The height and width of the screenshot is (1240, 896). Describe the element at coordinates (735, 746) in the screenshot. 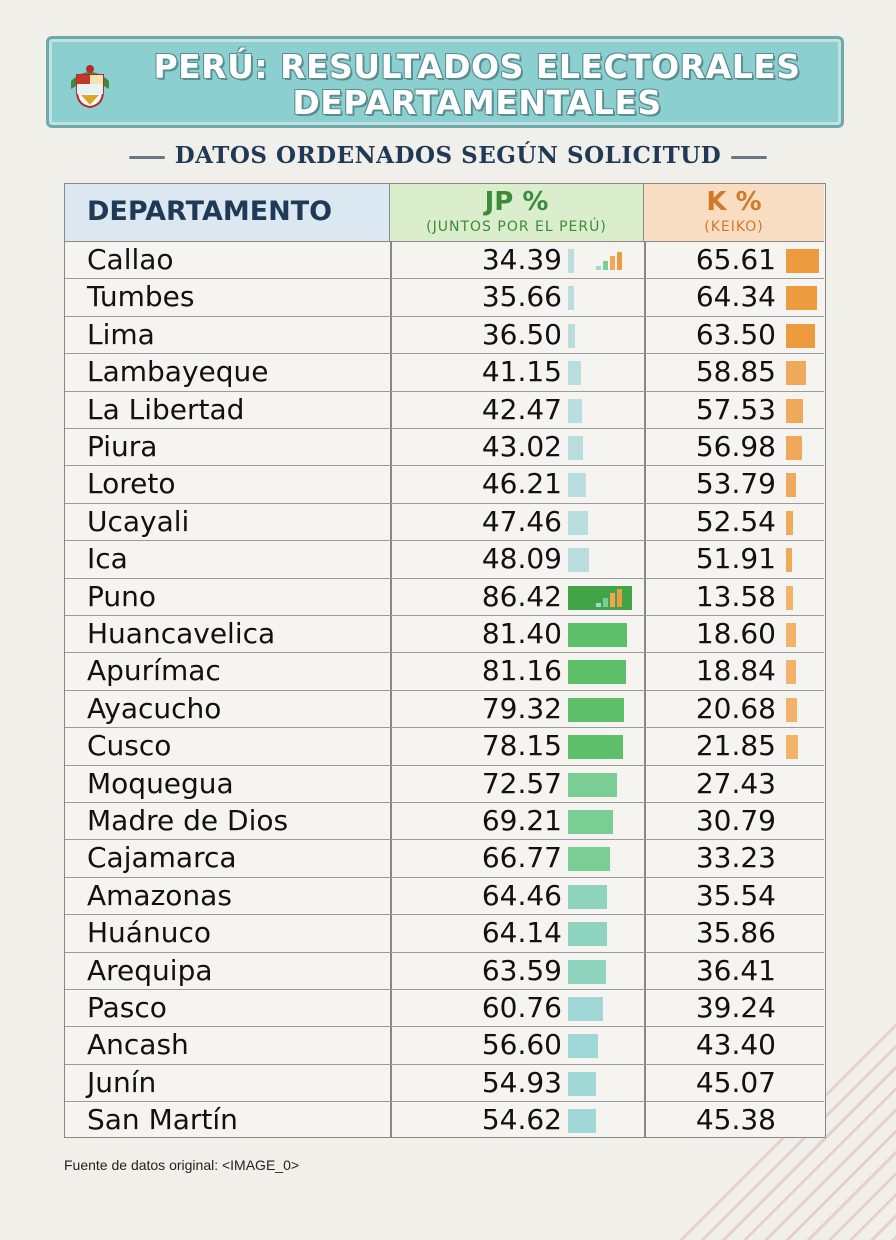

I see `k-value: 21.85` at that location.